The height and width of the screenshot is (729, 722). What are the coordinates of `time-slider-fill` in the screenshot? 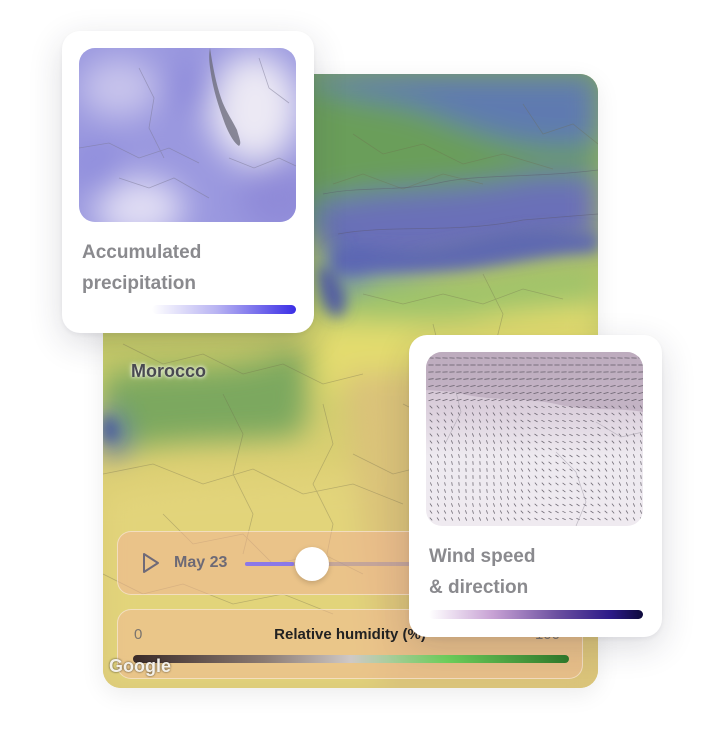 It's located at (269, 564).